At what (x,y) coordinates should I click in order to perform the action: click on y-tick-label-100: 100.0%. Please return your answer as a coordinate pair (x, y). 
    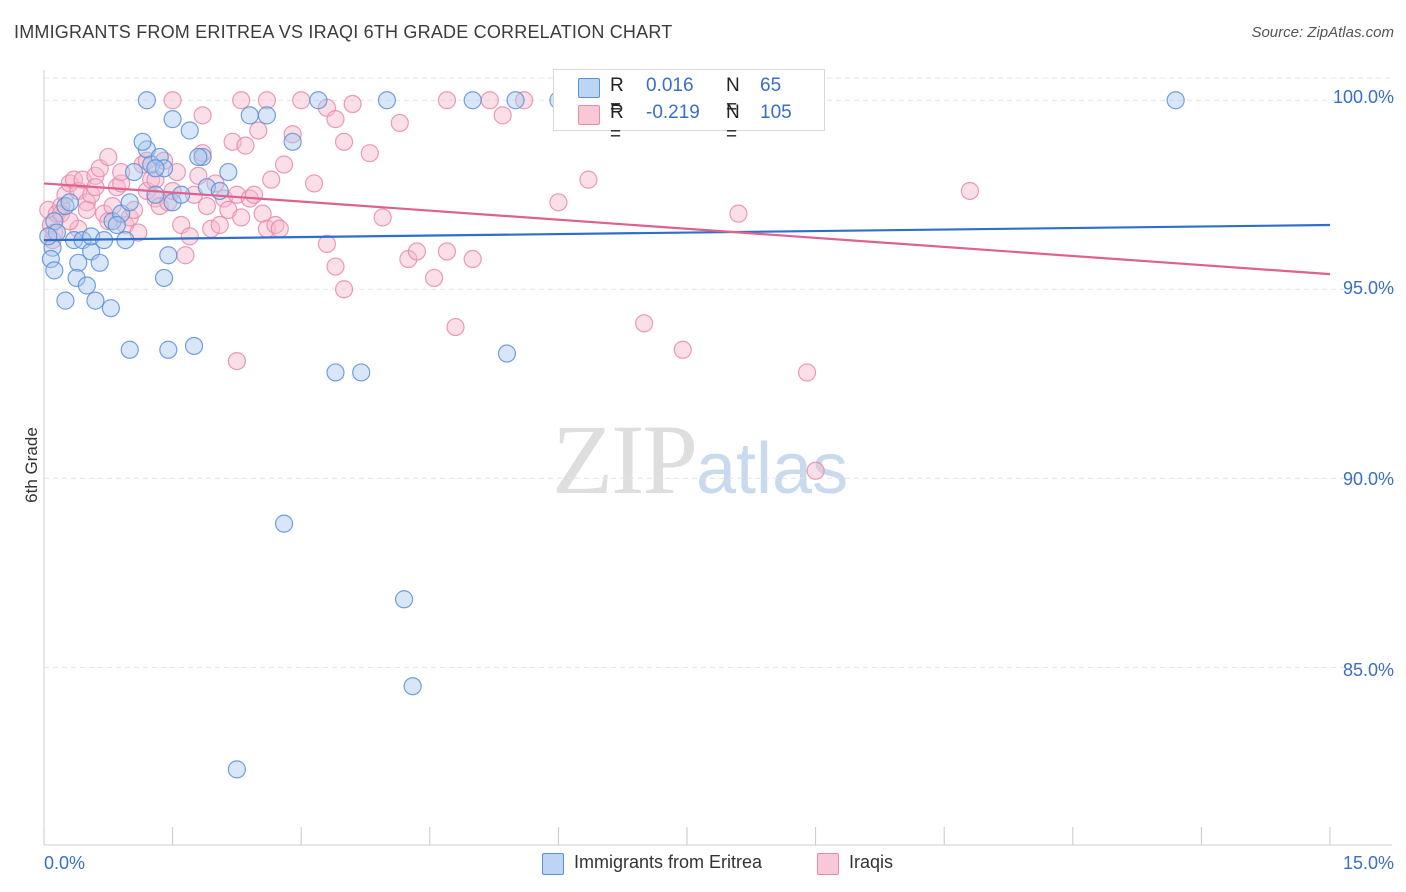
    Looking at the image, I should click on (1363, 97).